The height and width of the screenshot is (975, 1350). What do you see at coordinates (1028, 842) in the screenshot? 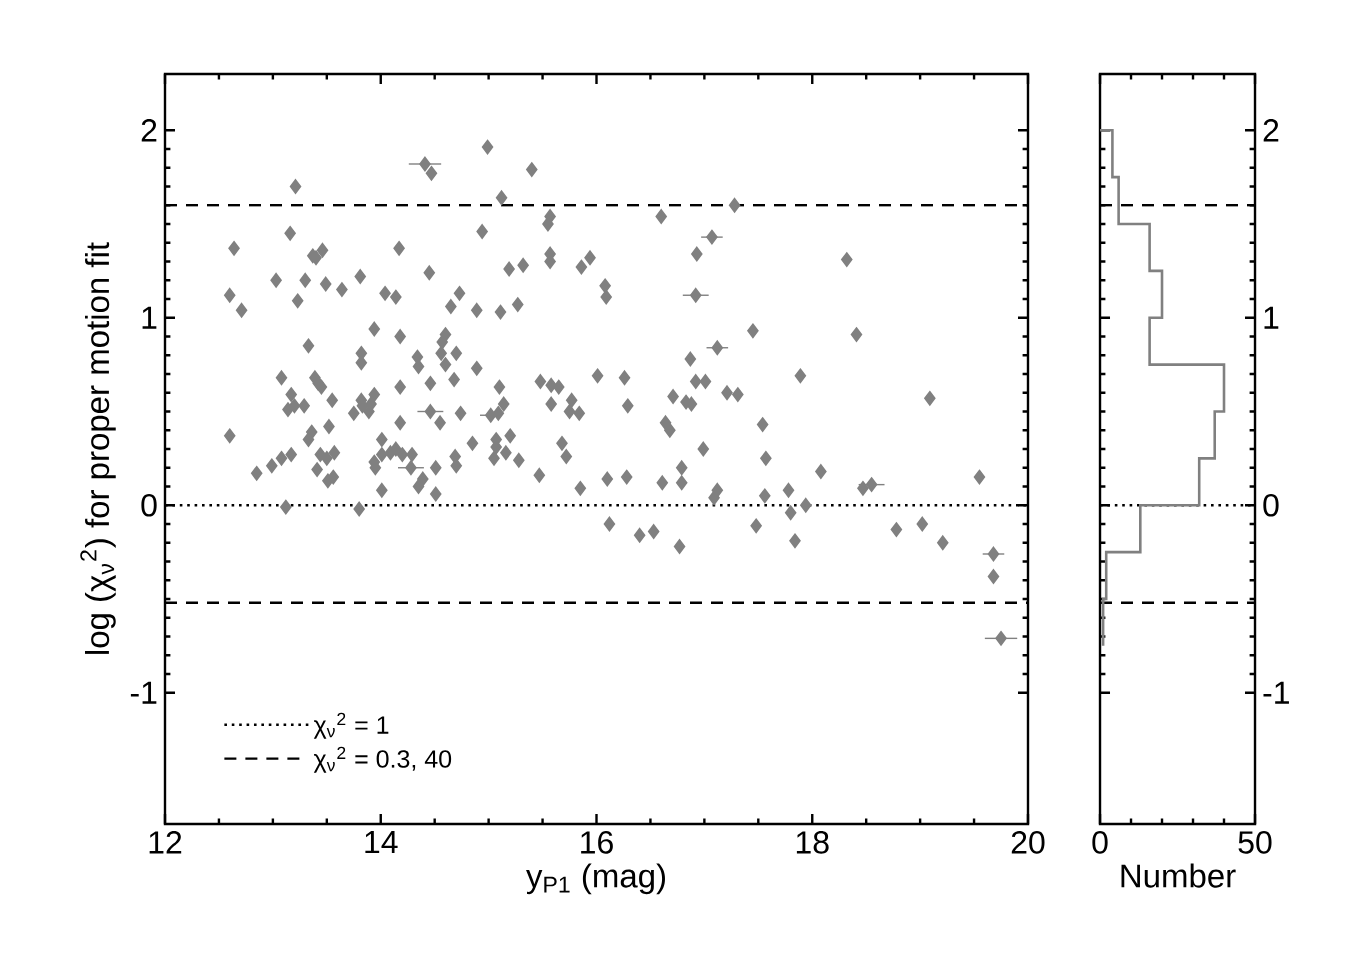
I see `x-tick-label: 20` at bounding box center [1028, 842].